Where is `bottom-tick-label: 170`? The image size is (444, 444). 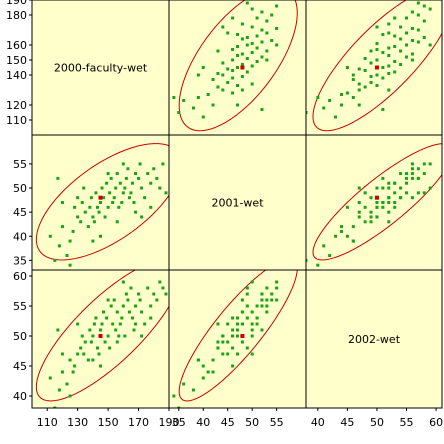 bottom-tick-label: 170 is located at coordinates (138, 422).